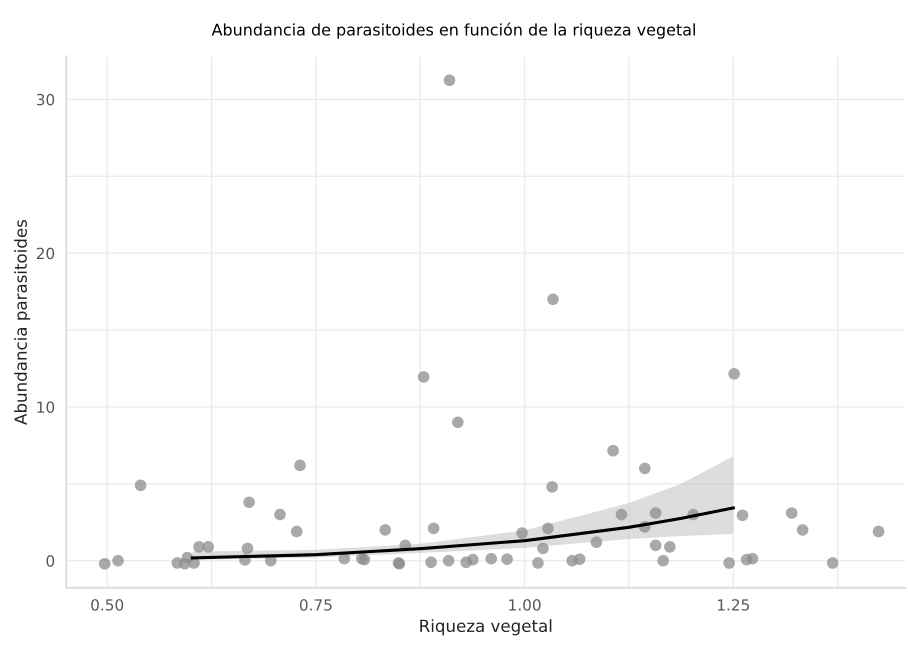  Describe the element at coordinates (453, 30) in the screenshot. I see `chart-title: Abundancia de parasitoides en función de la riqueza vegetal` at that location.